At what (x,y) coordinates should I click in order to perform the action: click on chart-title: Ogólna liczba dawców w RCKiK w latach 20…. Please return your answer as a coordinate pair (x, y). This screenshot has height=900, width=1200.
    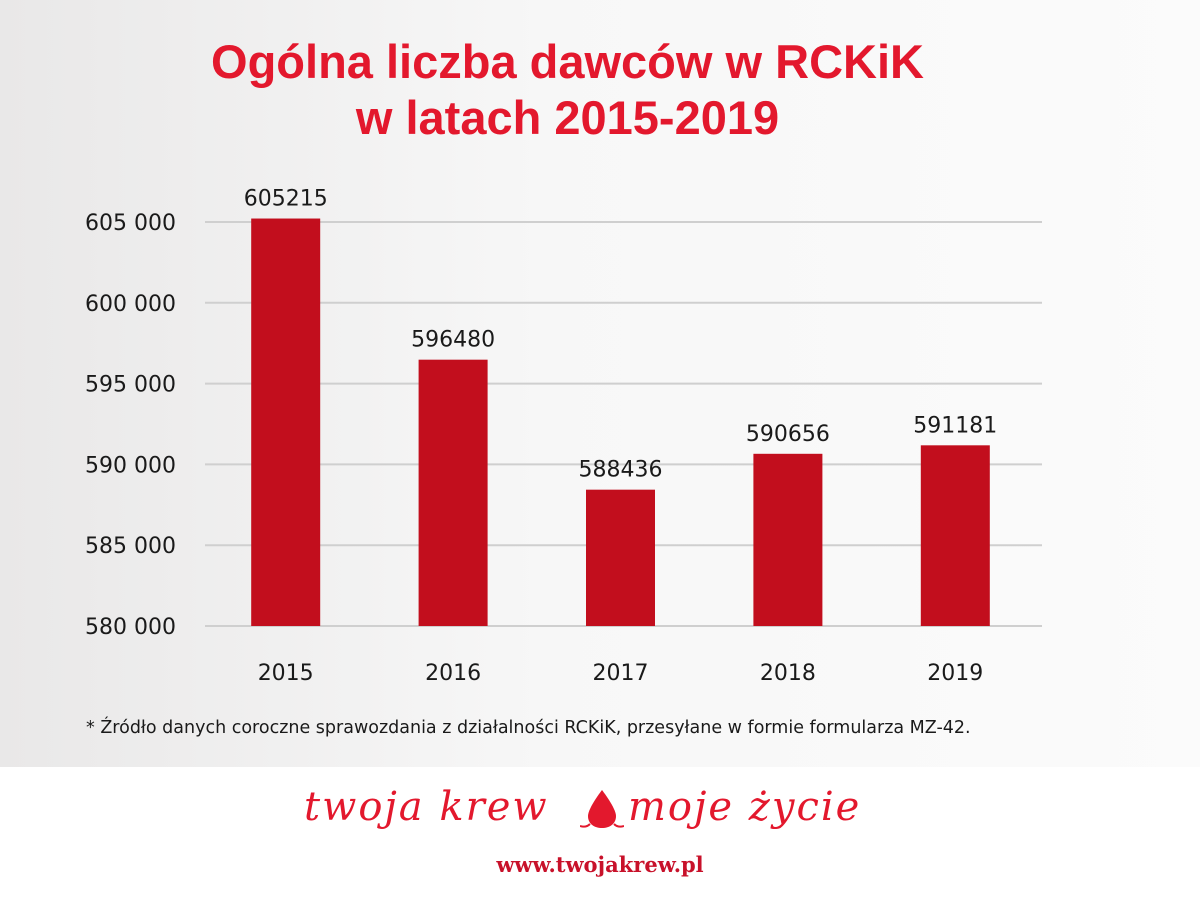
    Looking at the image, I should click on (567, 90).